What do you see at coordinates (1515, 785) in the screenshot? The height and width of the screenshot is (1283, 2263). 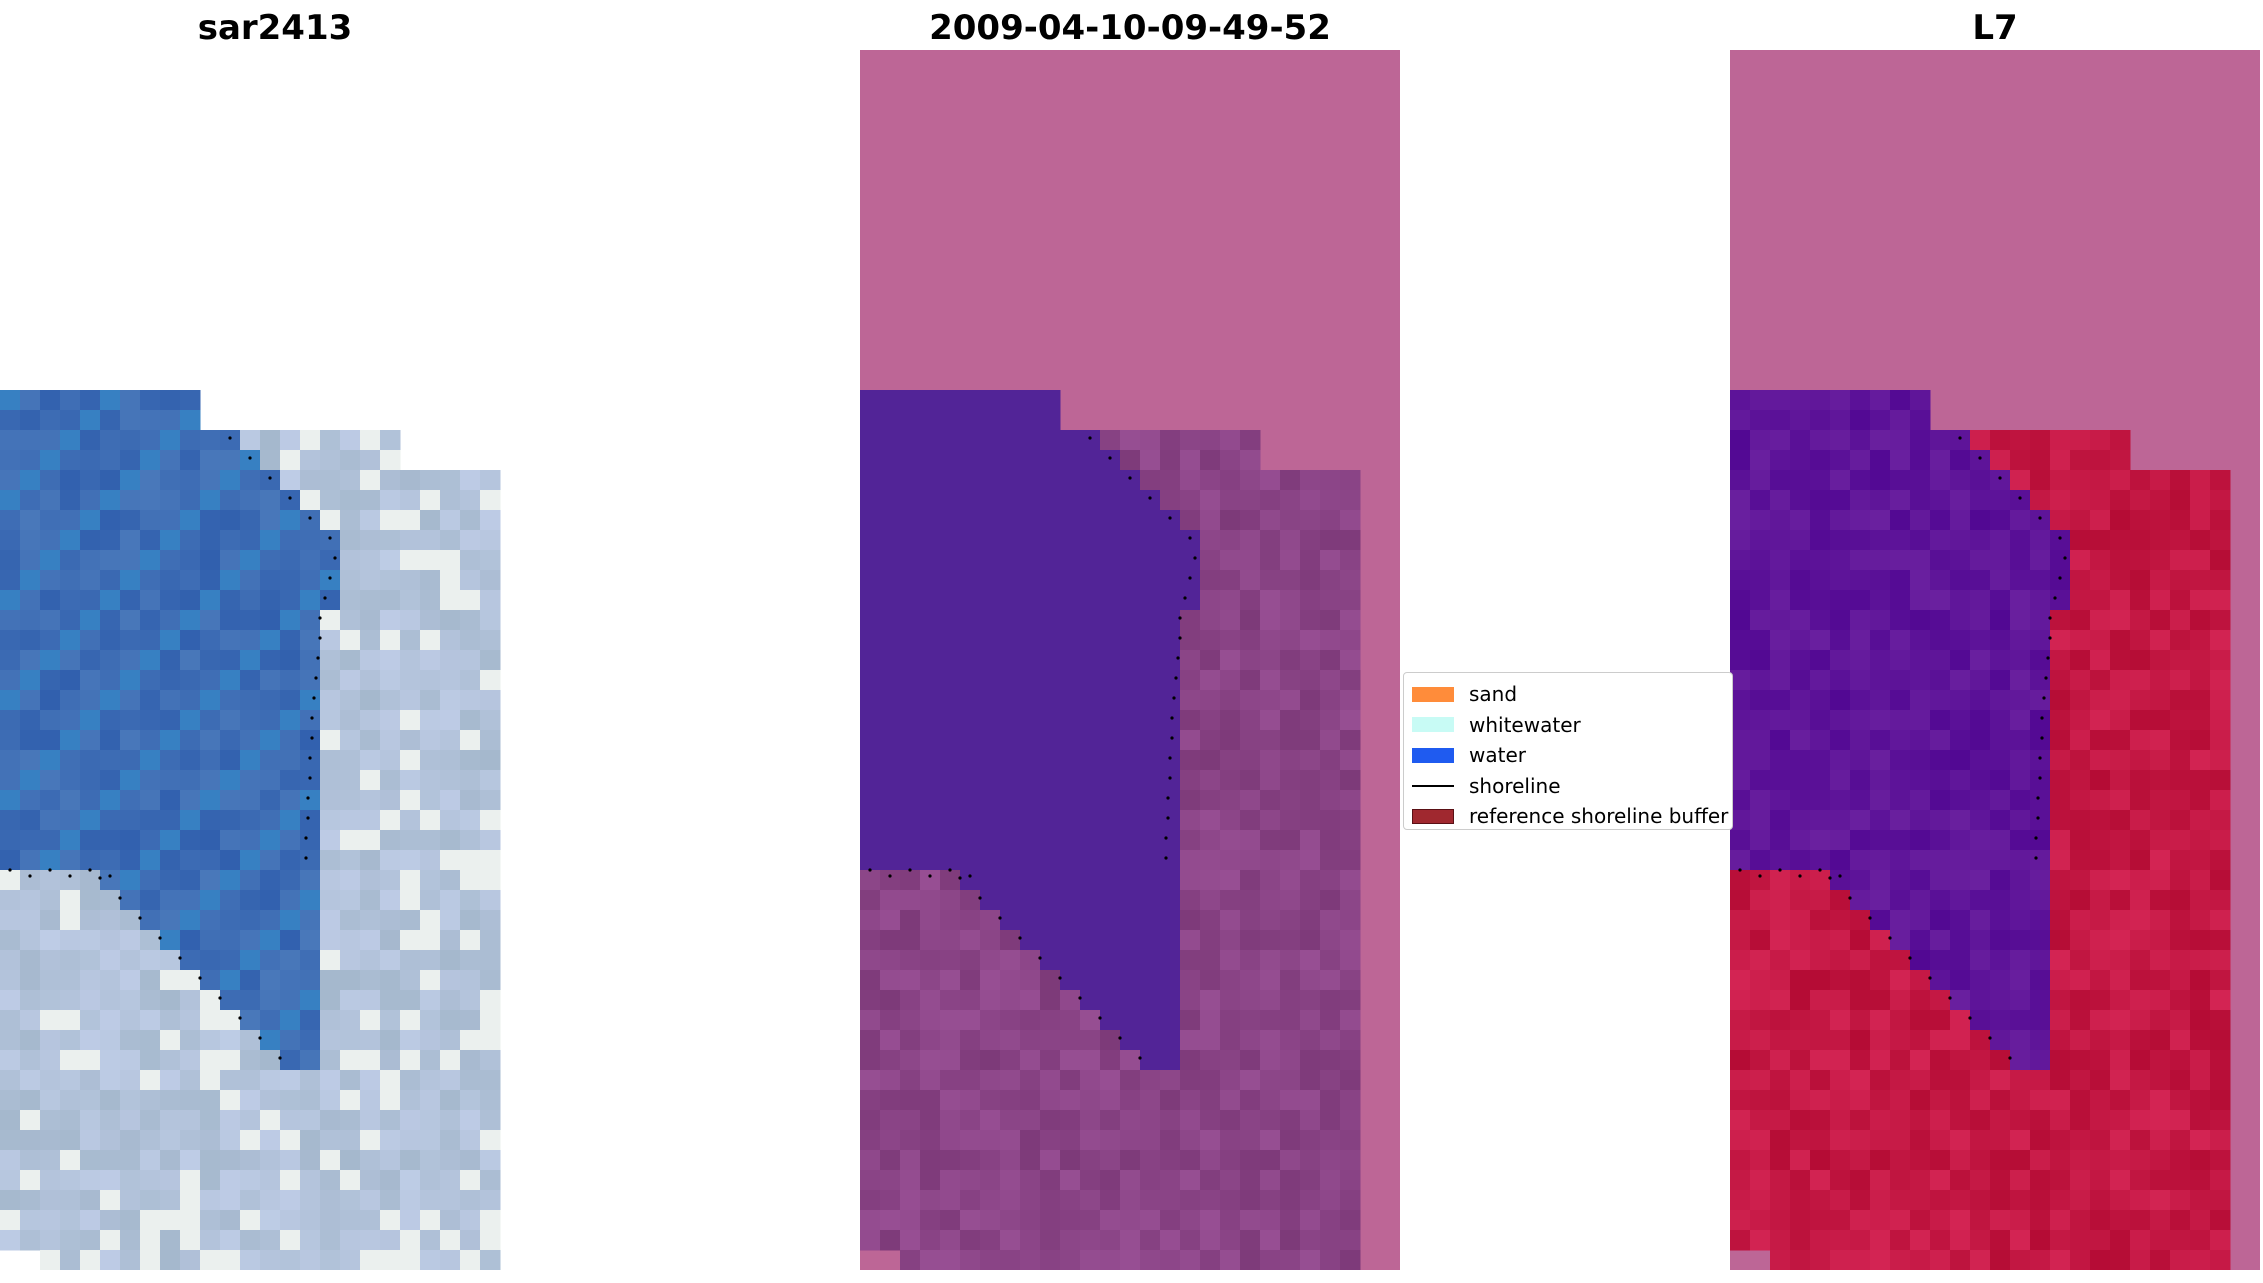 I see `legend-label-shoreline: shoreline` at bounding box center [1515, 785].